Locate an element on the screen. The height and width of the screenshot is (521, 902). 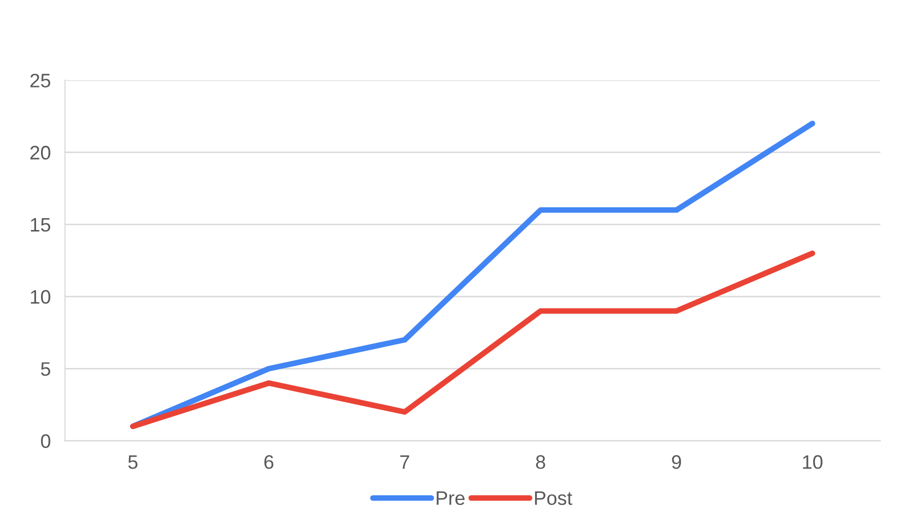
x-tick-label: 8 is located at coordinates (541, 462).